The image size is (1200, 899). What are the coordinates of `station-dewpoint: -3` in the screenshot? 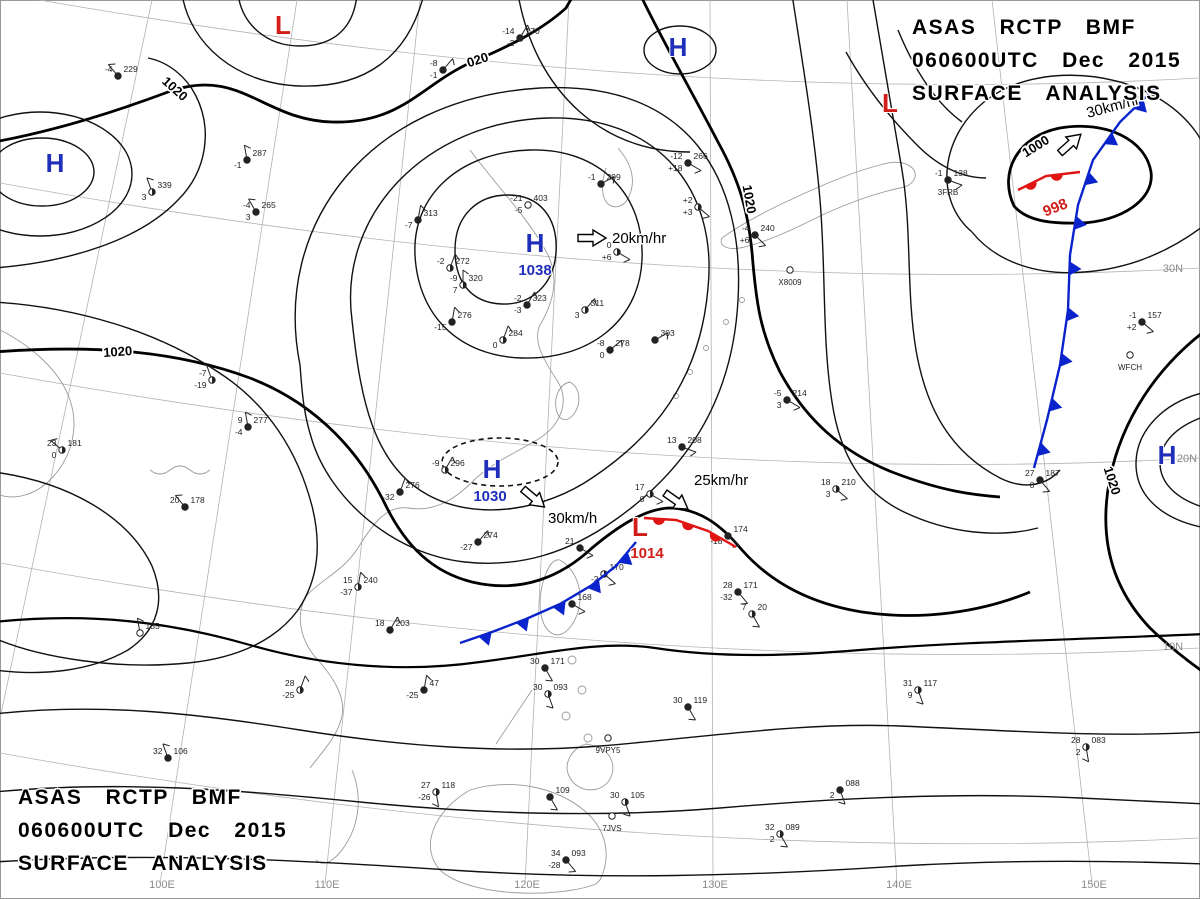 It's located at (518, 310).